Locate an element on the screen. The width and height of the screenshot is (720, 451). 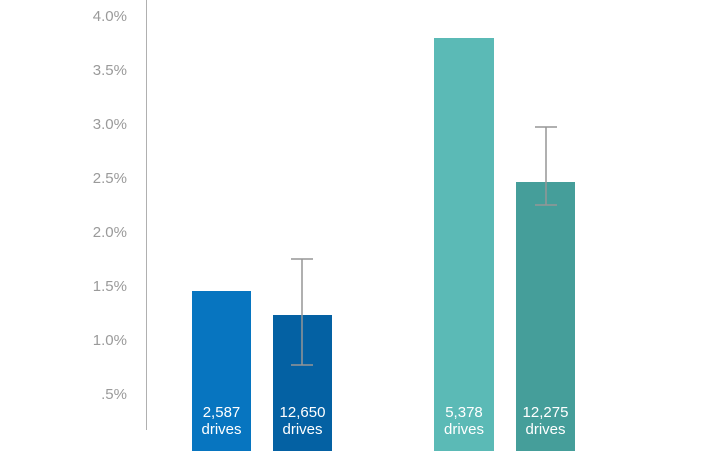
bar-group1-a: 2,587 drives is located at coordinates (221, 371).